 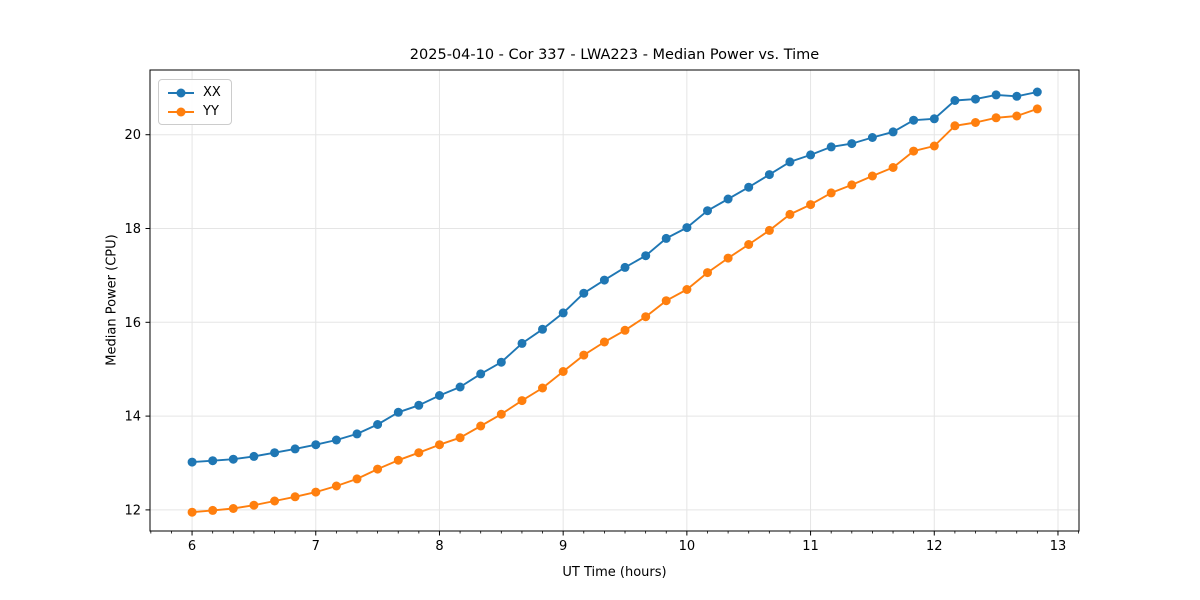 What do you see at coordinates (810, 546) in the screenshot?
I see `x-tick-label: 11` at bounding box center [810, 546].